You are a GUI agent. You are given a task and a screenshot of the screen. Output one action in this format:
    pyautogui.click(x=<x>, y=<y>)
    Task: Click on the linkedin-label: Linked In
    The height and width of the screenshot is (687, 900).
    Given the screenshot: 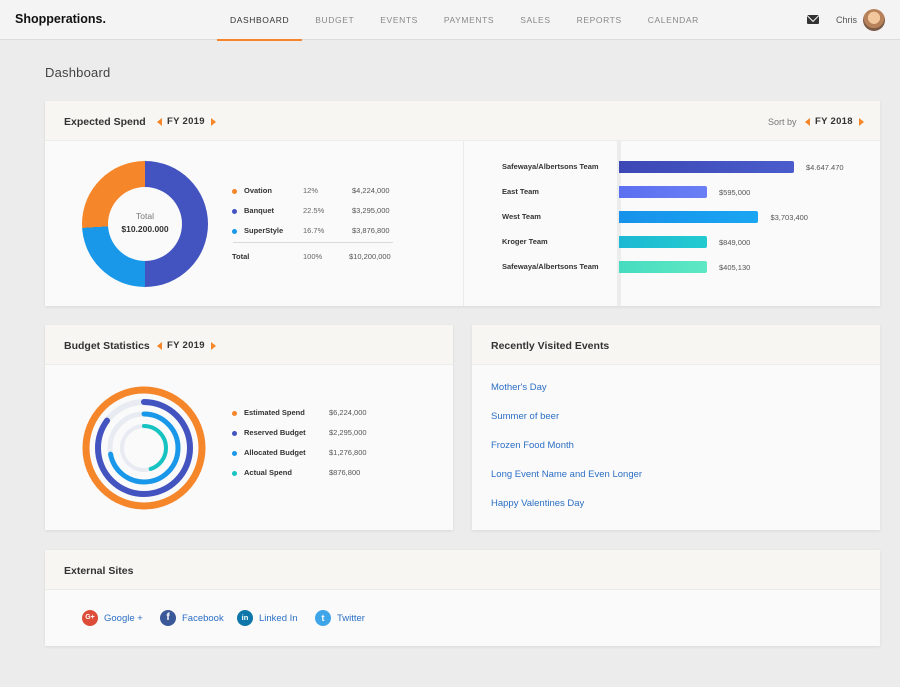 What is the action you would take?
    pyautogui.click(x=278, y=618)
    